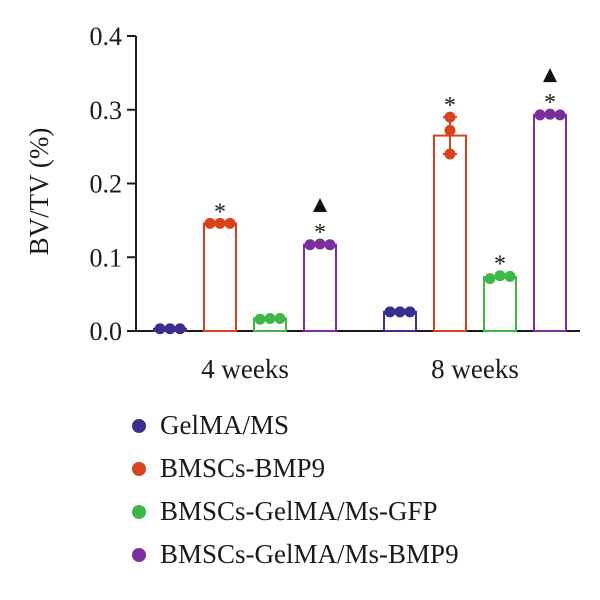  I want to click on legend-label: BMSCs-GelMA/Ms-BMP9, so click(309, 554).